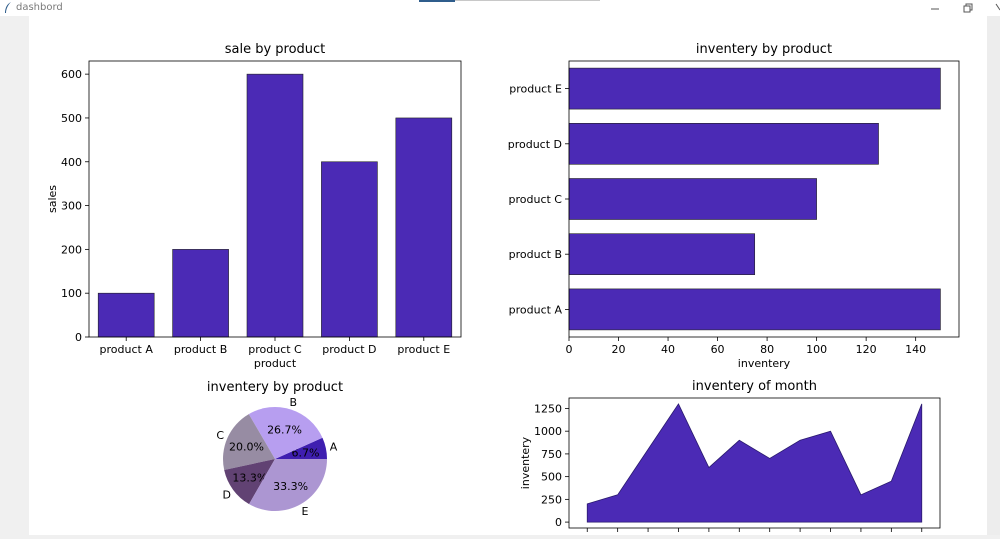 The width and height of the screenshot is (1000, 539). I want to click on close-icon, so click(993, 8).